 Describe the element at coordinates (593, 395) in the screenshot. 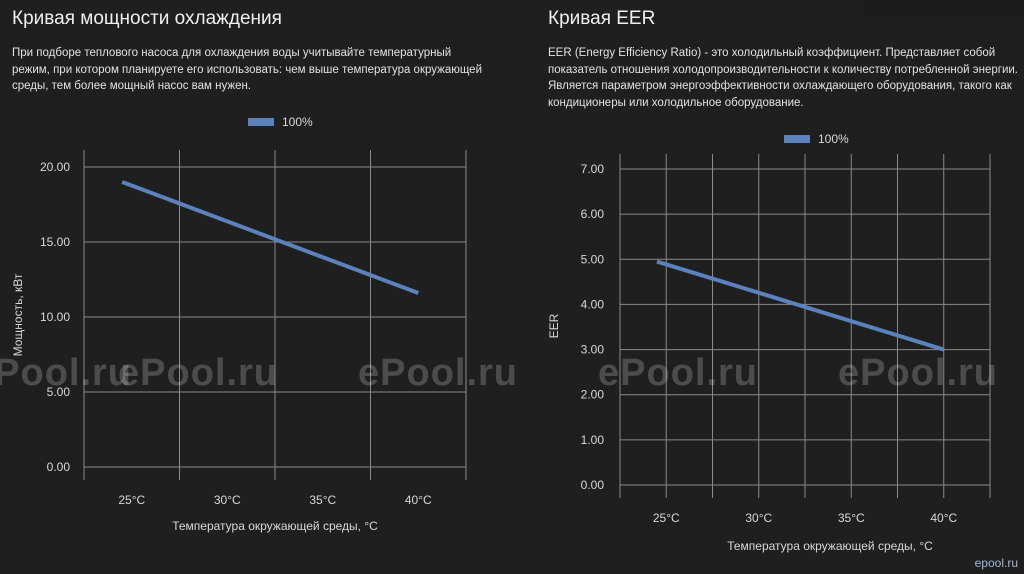

I see `y-tick-label: 2.00` at that location.